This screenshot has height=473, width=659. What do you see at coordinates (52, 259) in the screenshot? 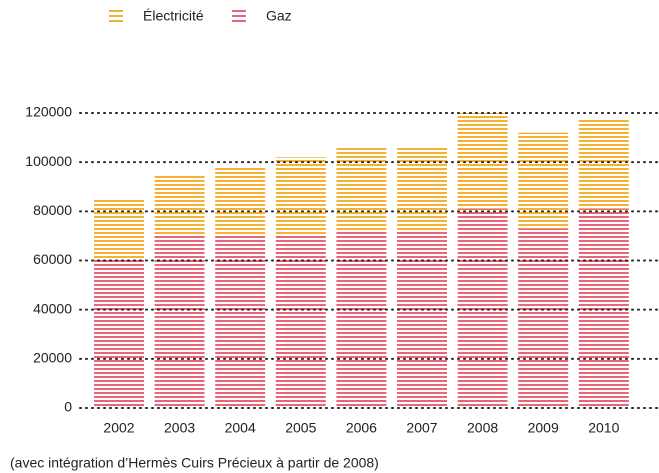
I see `y-tick-label: 60000` at bounding box center [52, 259].